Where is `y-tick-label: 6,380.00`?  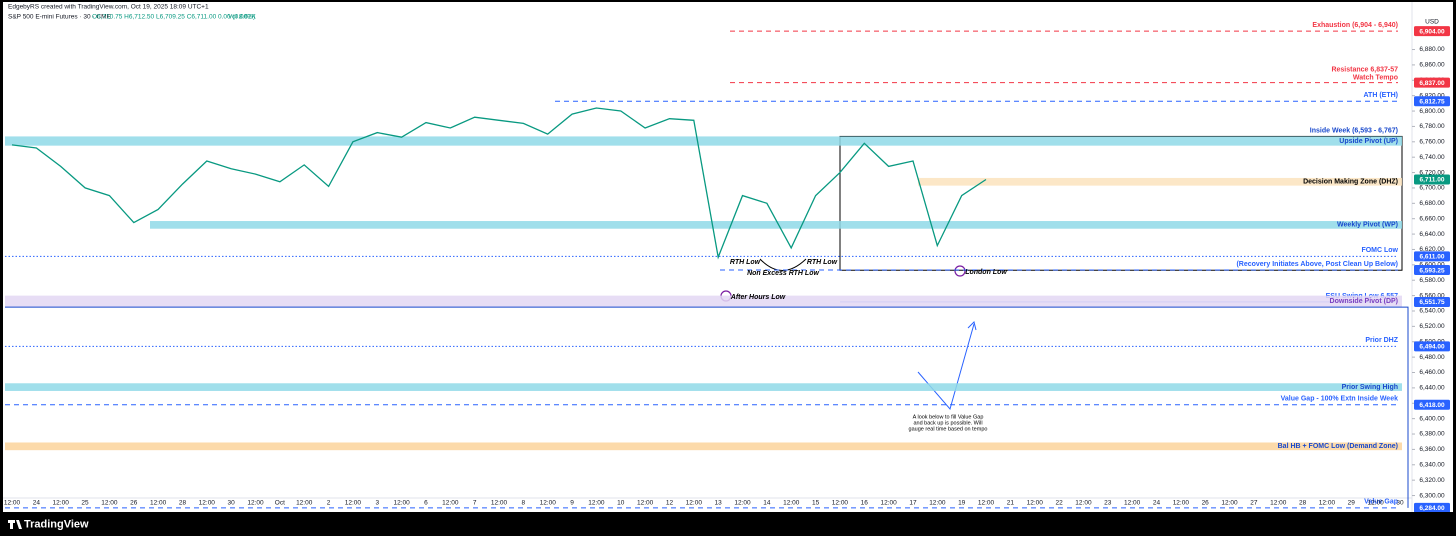
y-tick-label: 6,380.00 is located at coordinates (1432, 434).